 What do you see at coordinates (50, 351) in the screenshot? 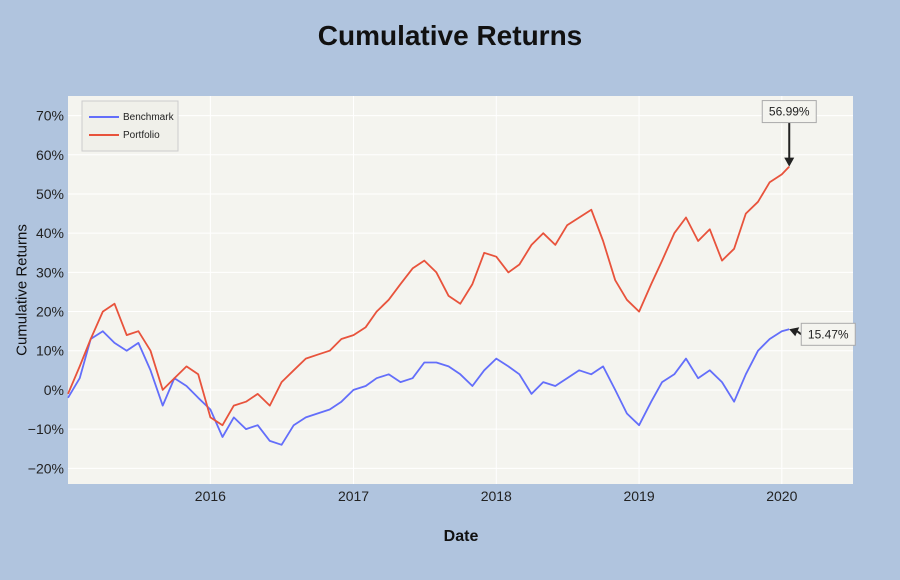
I see `y-tick-label: 10%` at bounding box center [50, 351].